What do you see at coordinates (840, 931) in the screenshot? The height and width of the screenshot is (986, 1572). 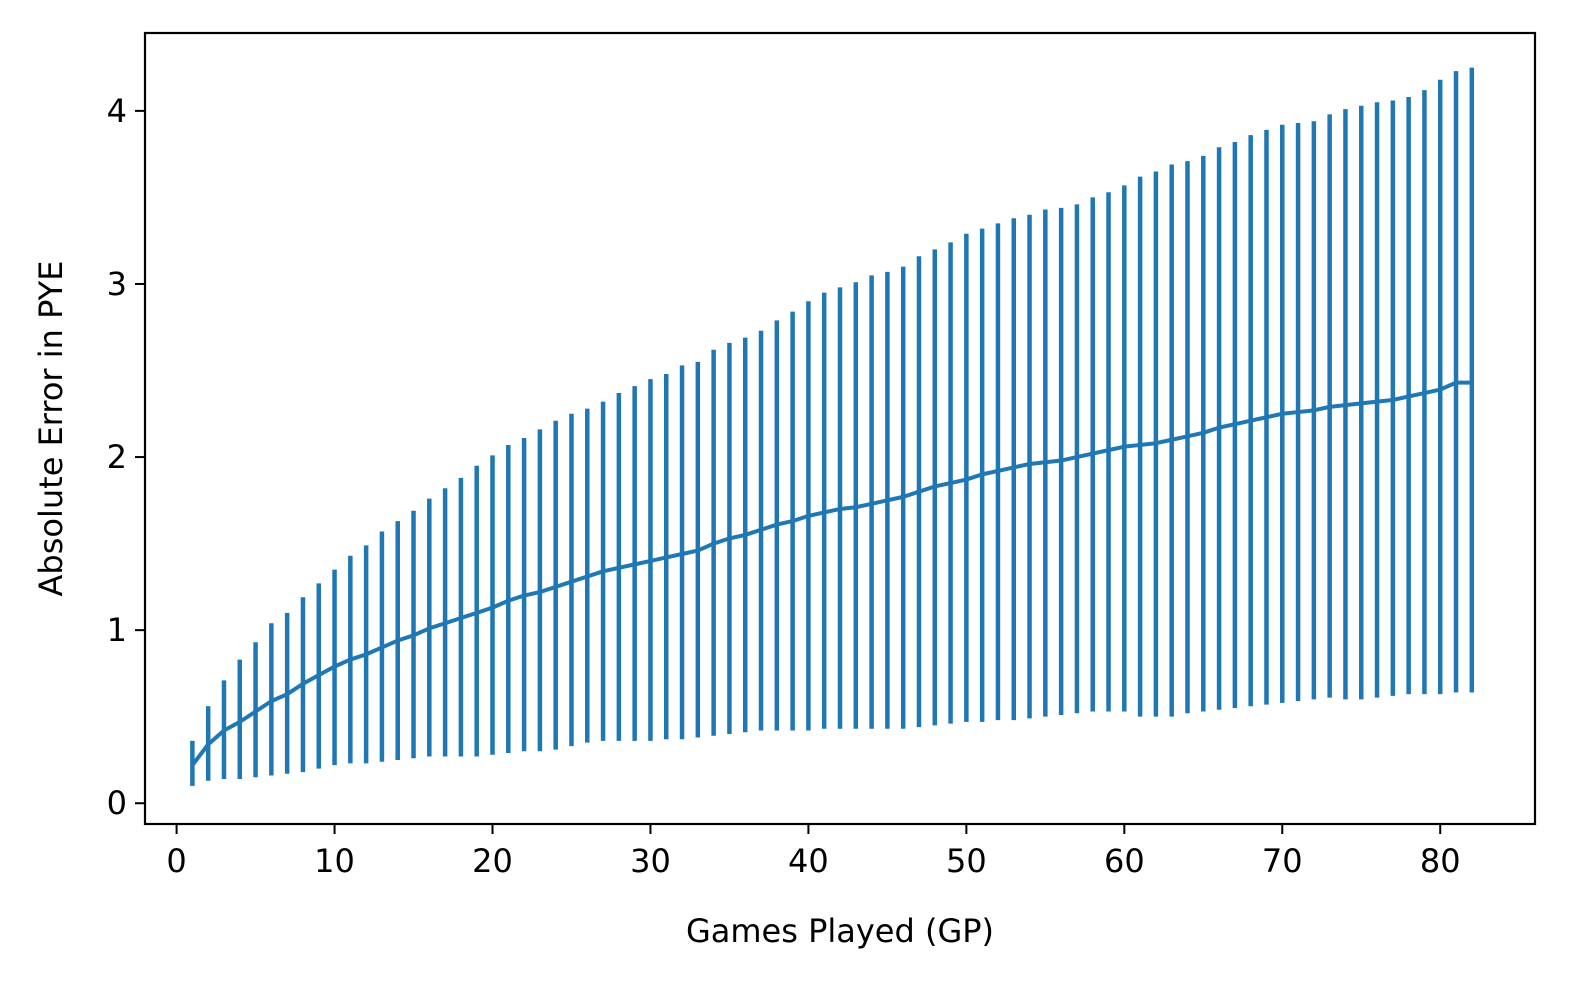 I see `x-axis-label: Games Played (GP)` at bounding box center [840, 931].